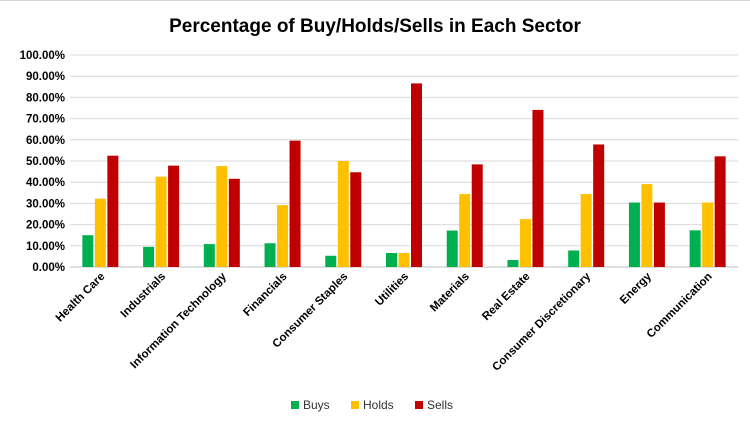 The image size is (750, 426). What do you see at coordinates (42, 56) in the screenshot?
I see `y-tick-label: 100.00%` at bounding box center [42, 56].